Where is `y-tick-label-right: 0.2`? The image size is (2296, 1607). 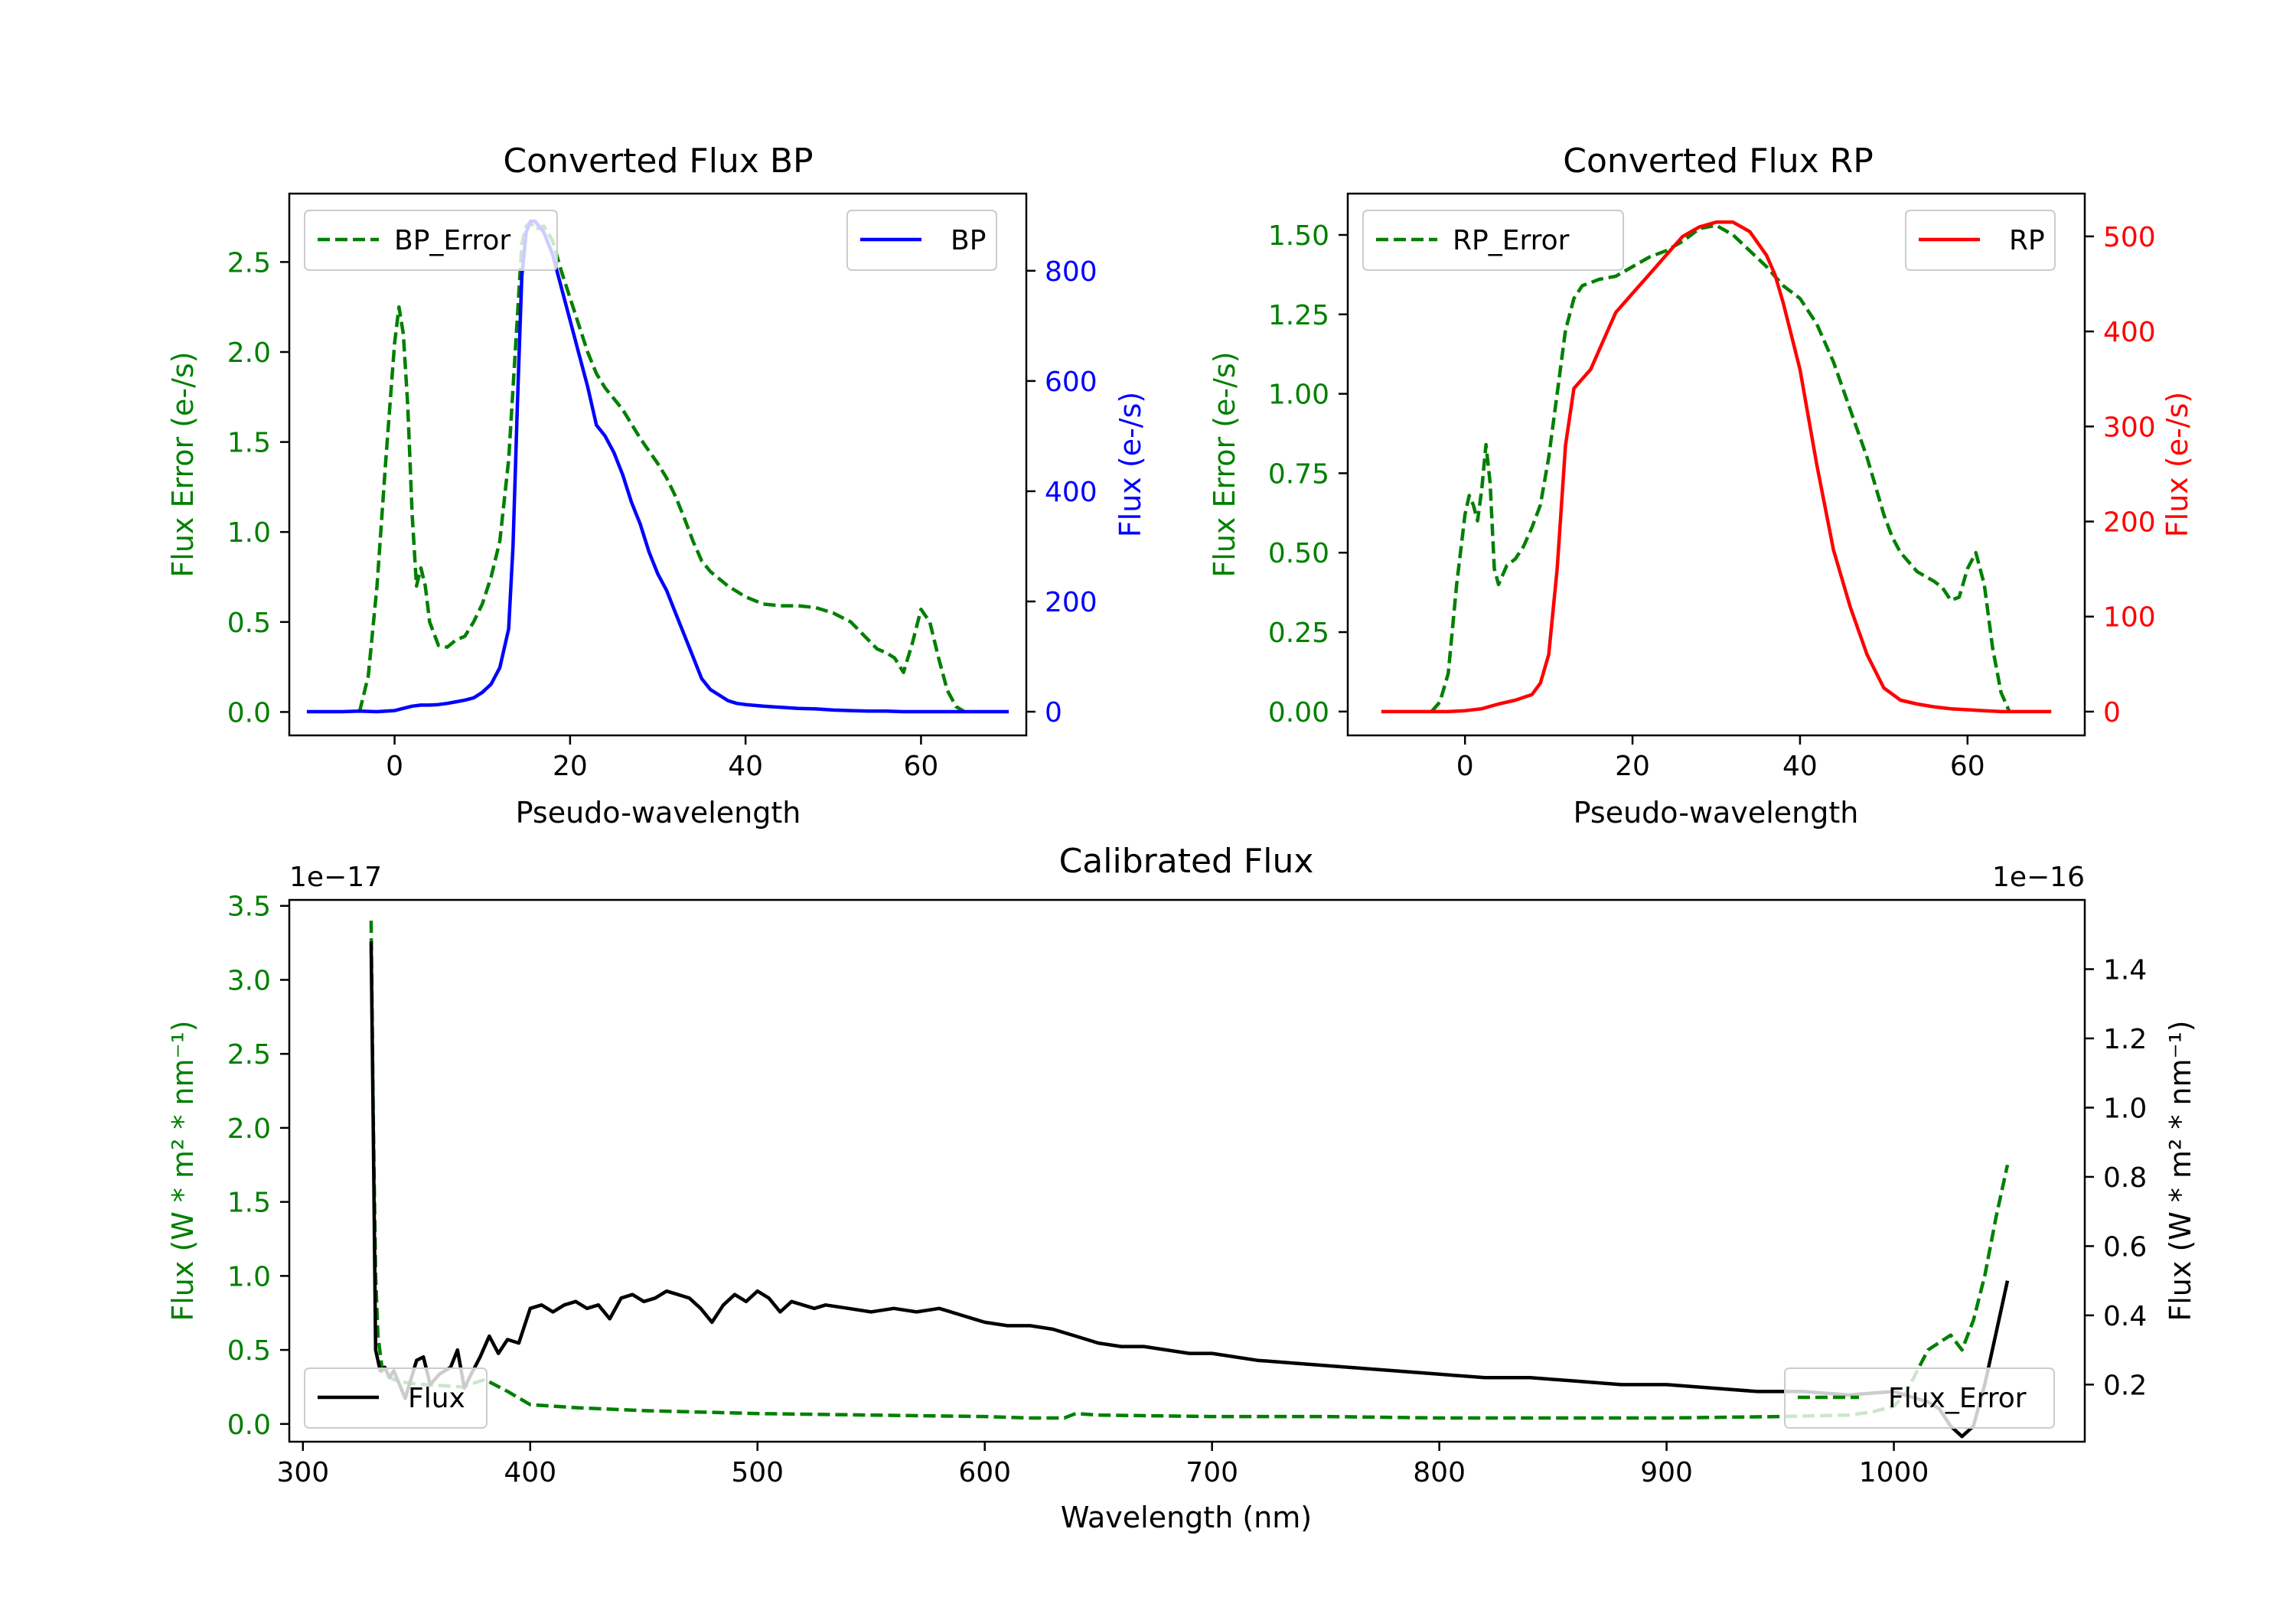 y-tick-label-right: 0.2 is located at coordinates (2125, 1385).